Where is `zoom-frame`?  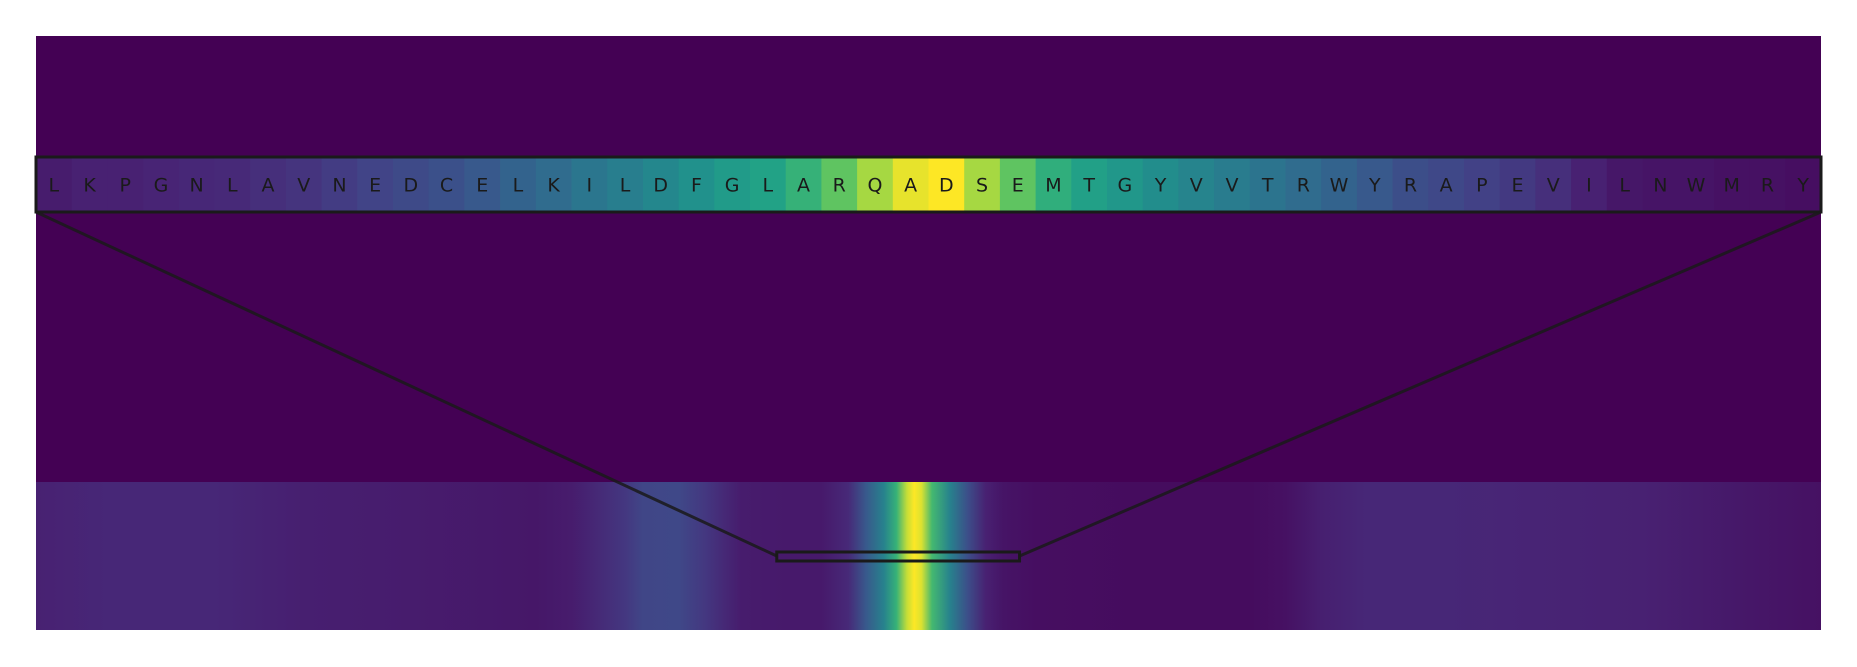
zoom-frame is located at coordinates (928, 184).